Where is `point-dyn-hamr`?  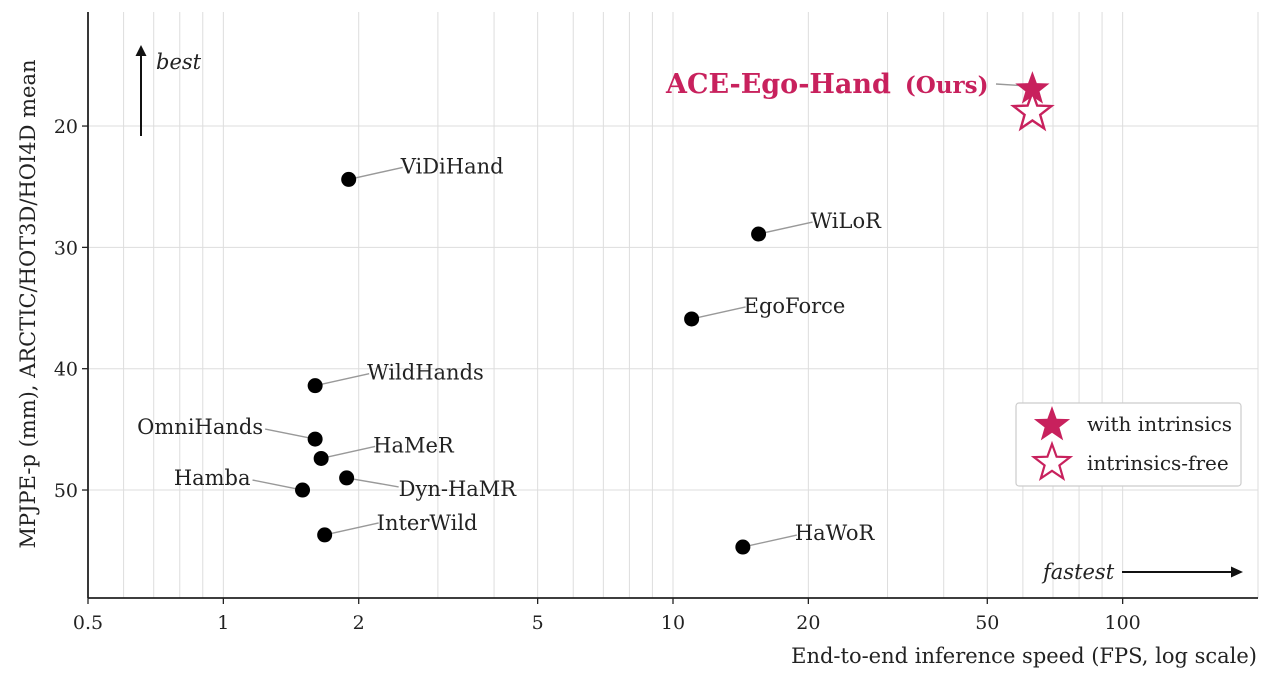 point-dyn-hamr is located at coordinates (347, 478).